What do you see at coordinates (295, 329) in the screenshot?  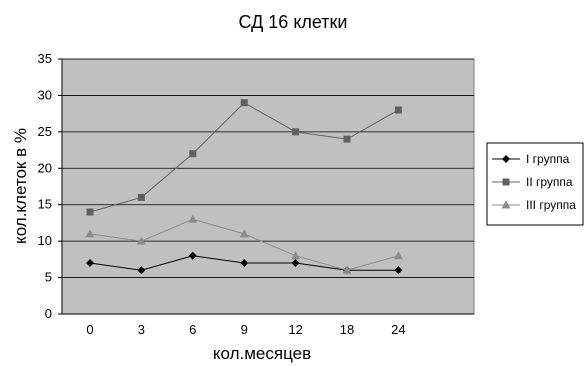 I see `x-tick-label: 12` at bounding box center [295, 329].